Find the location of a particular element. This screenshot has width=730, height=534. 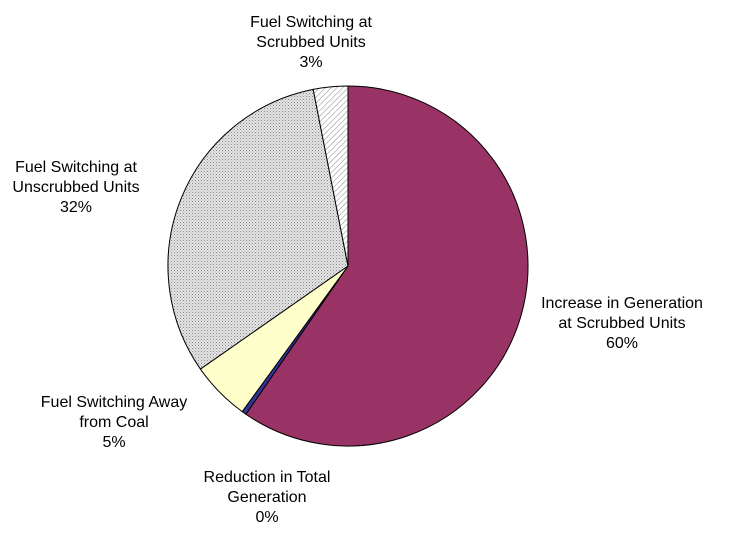

slice-percent: 0% is located at coordinates (266, 517).